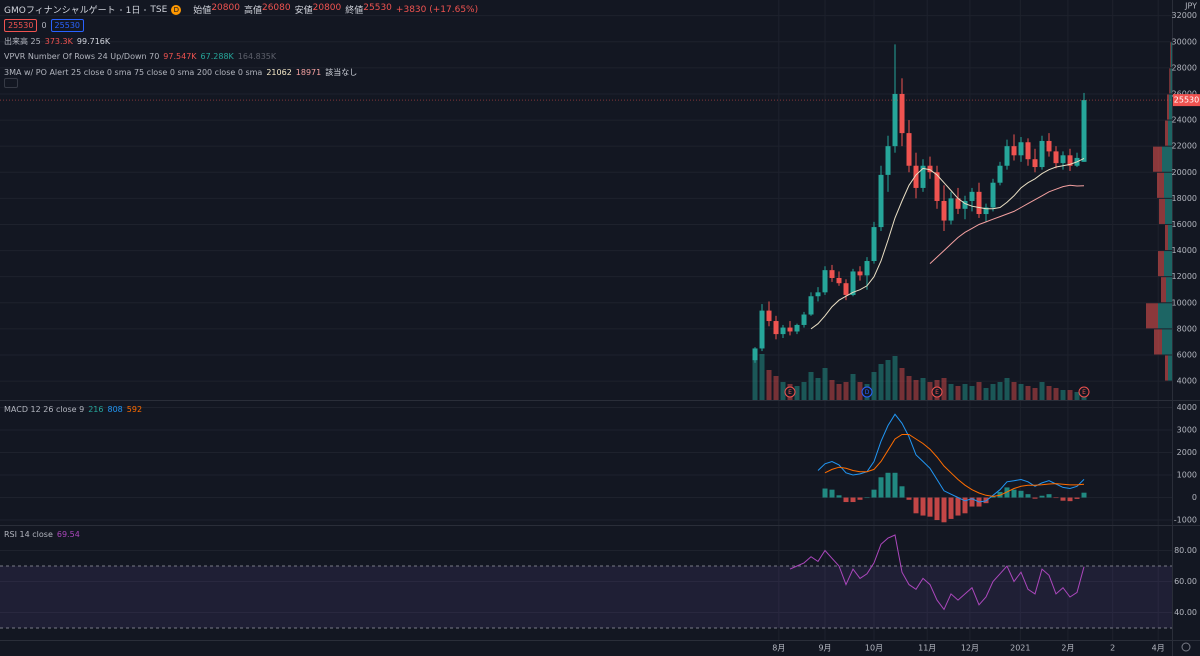  Describe the element at coordinates (937, 392) in the screenshot. I see `event-label: E` at that location.